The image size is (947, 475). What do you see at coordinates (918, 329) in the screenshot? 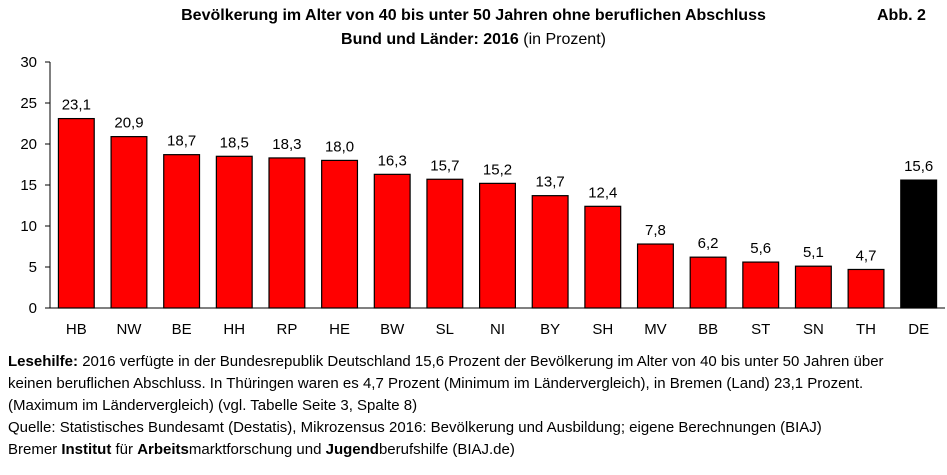
I see `x-tick-label-de: DE` at bounding box center [918, 329].